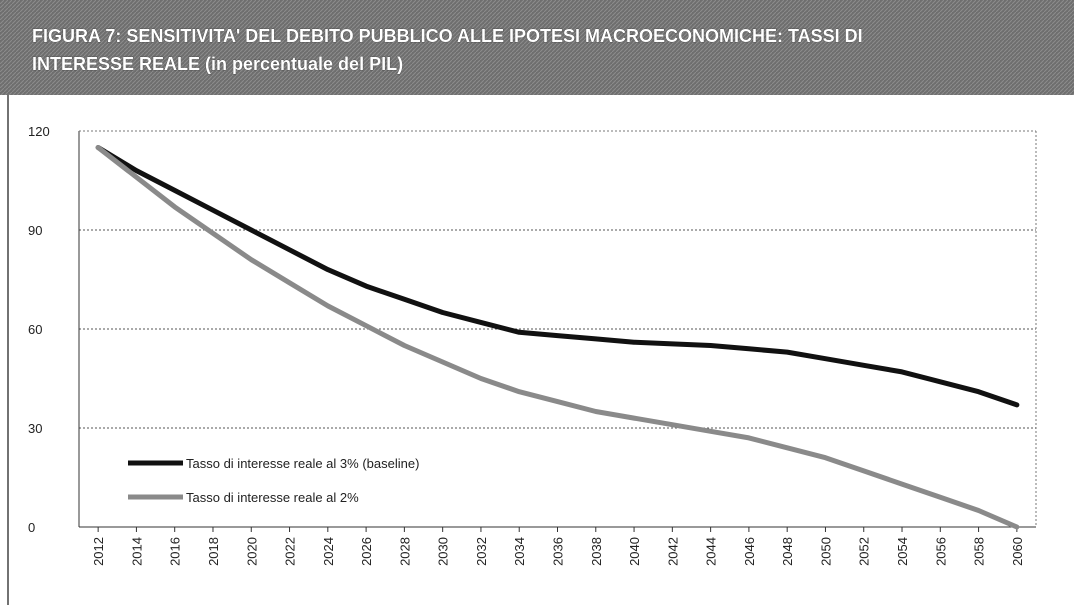 Image resolution: width=1074 pixels, height=610 pixels. Describe the element at coordinates (481, 551) in the screenshot. I see `x-tick-label: 2032` at that location.